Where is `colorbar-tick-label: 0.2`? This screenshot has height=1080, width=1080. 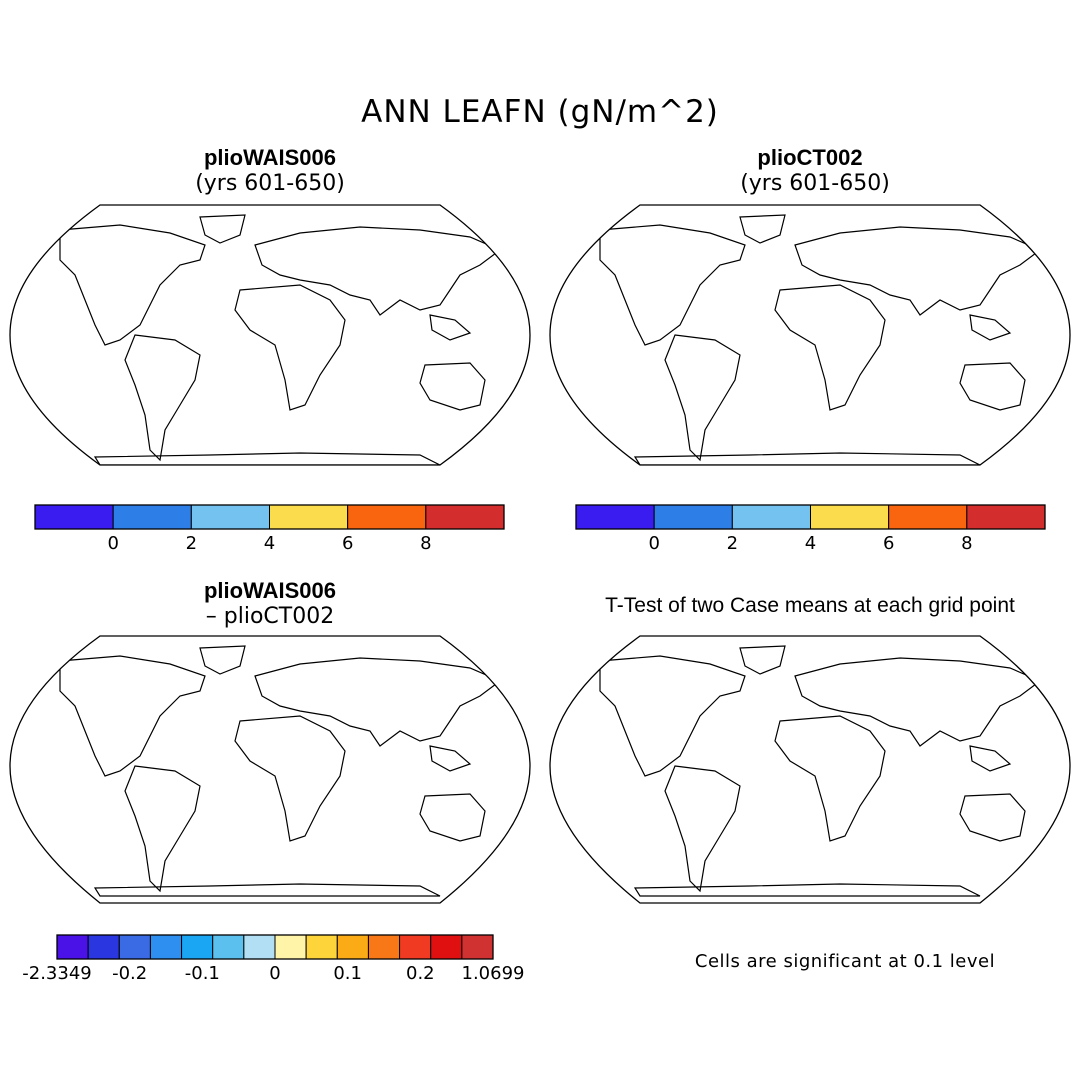
colorbar-tick-label: 0.2 is located at coordinates (420, 973).